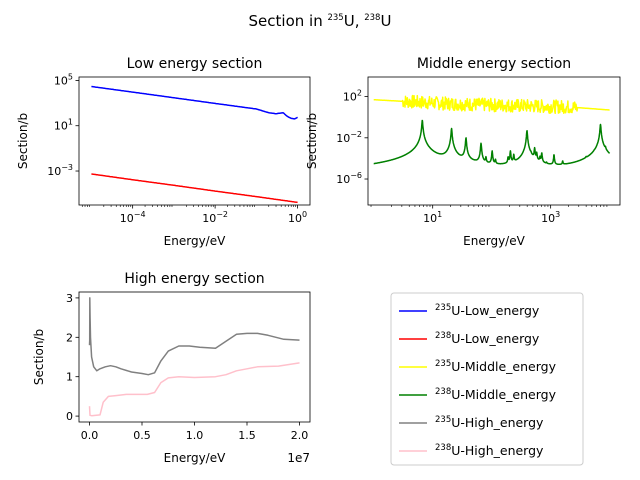 The width and height of the screenshot is (640, 480). What do you see at coordinates (133, 217) in the screenshot?
I see `tick-label: 10⁻⁴` at bounding box center [133, 217].